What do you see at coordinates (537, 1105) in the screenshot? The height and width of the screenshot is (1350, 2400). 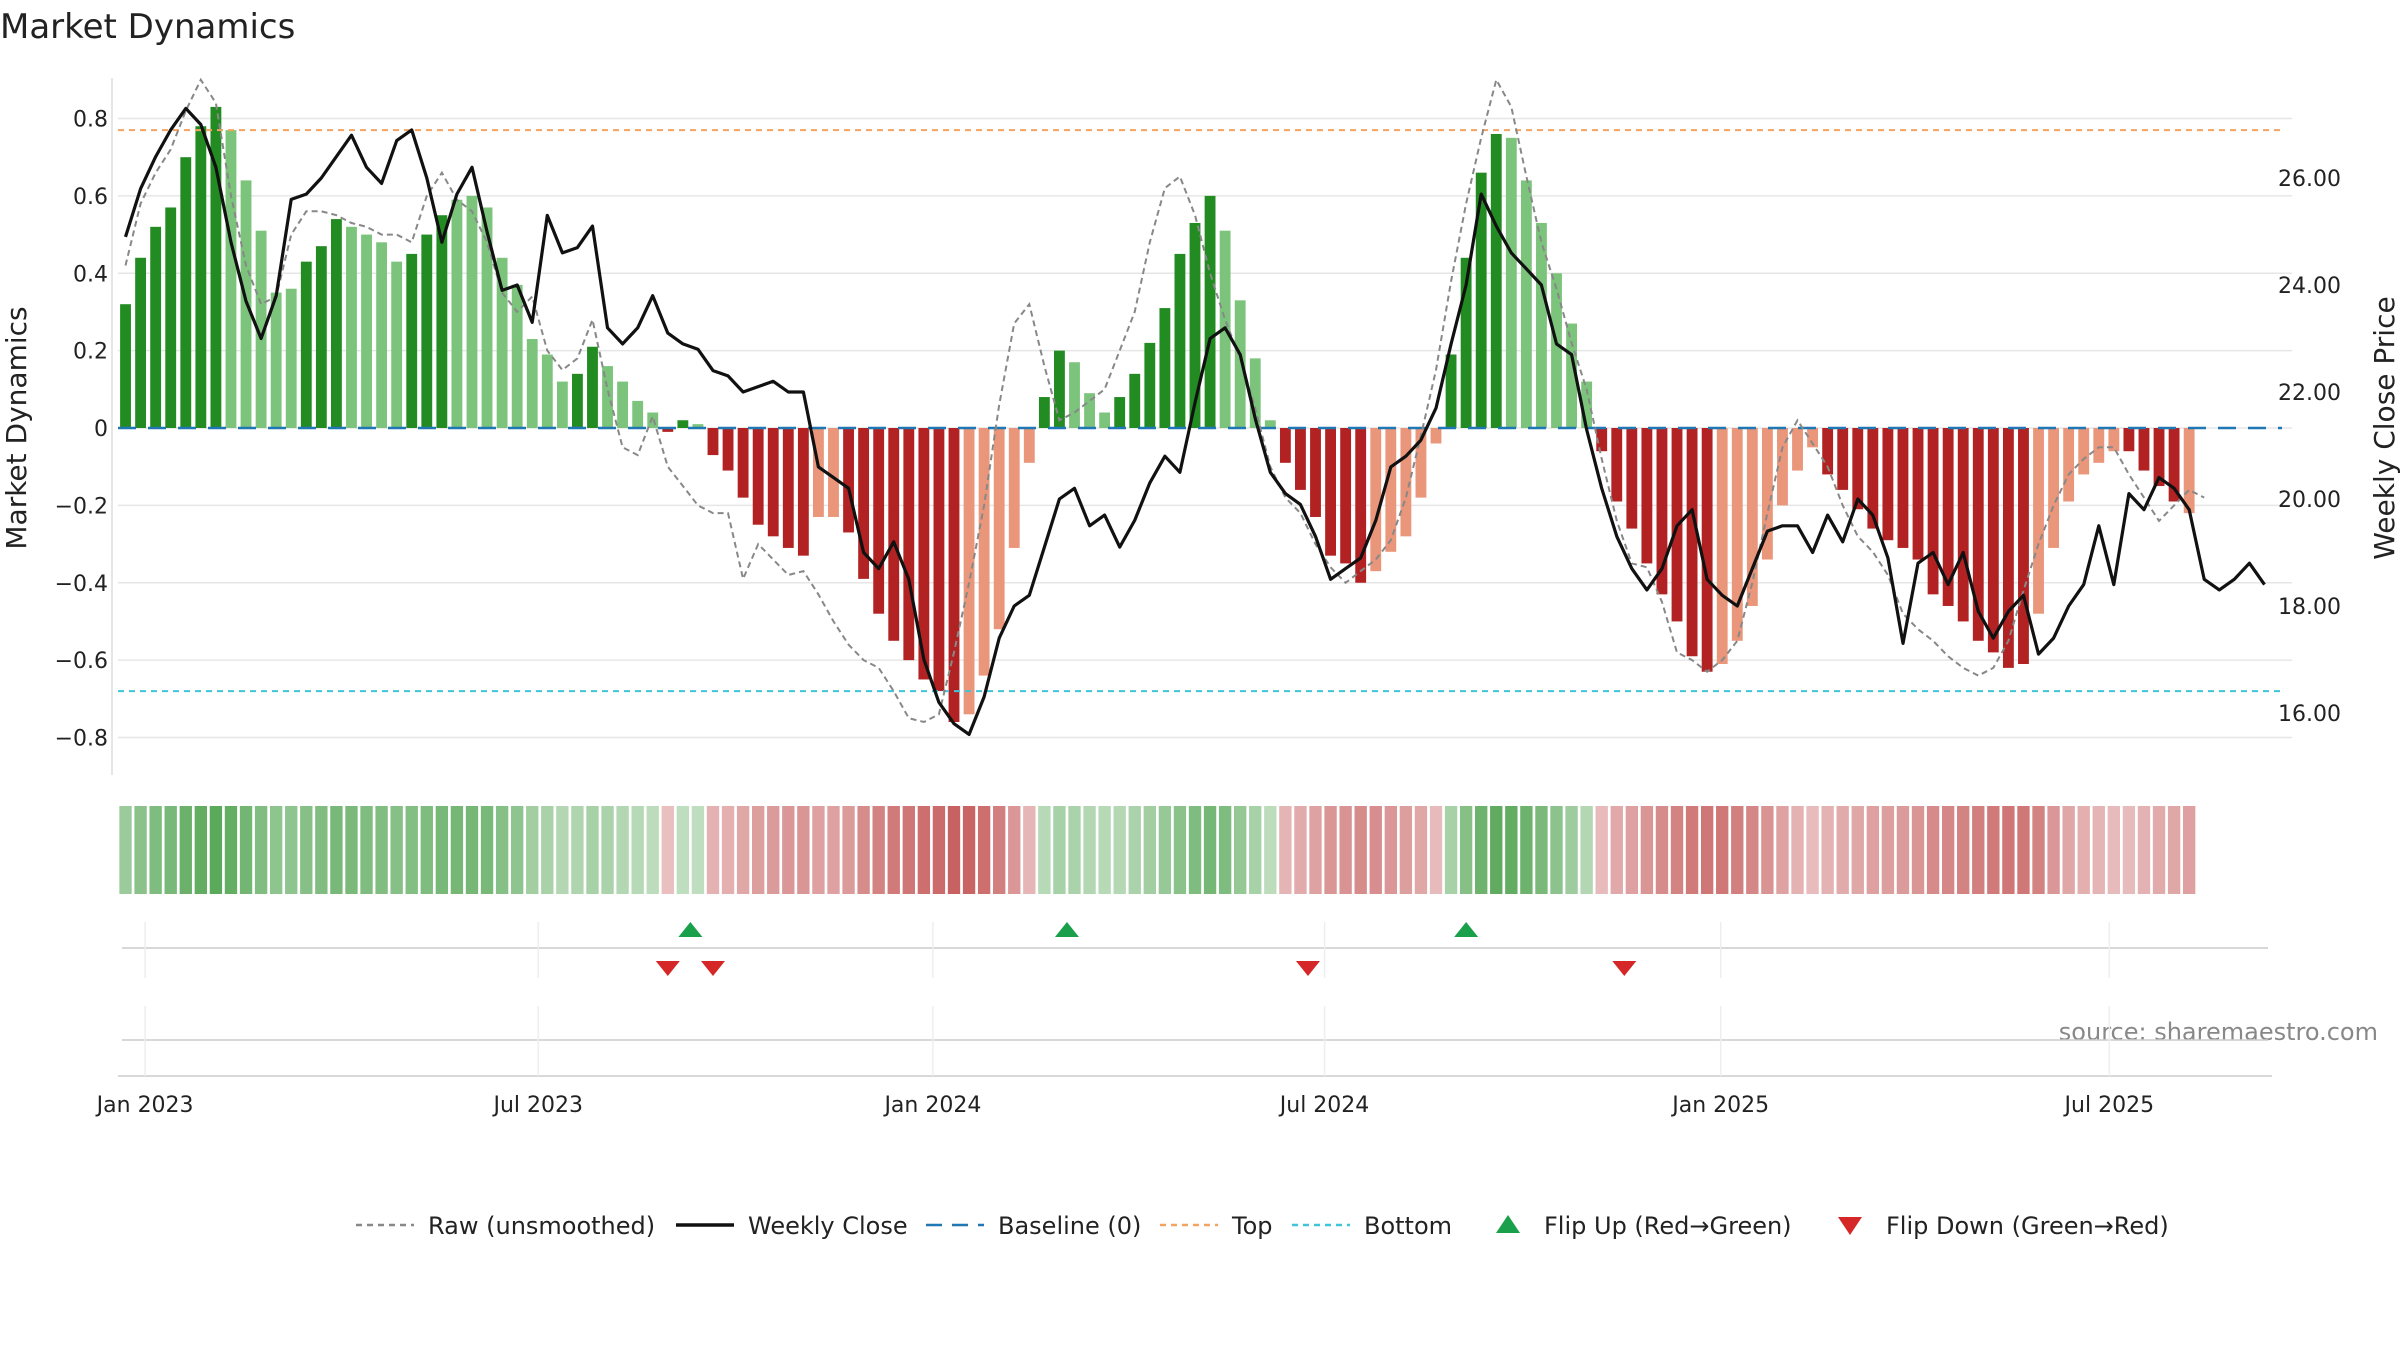 I see `x-tick-label-1: Jul 2023` at bounding box center [537, 1105].